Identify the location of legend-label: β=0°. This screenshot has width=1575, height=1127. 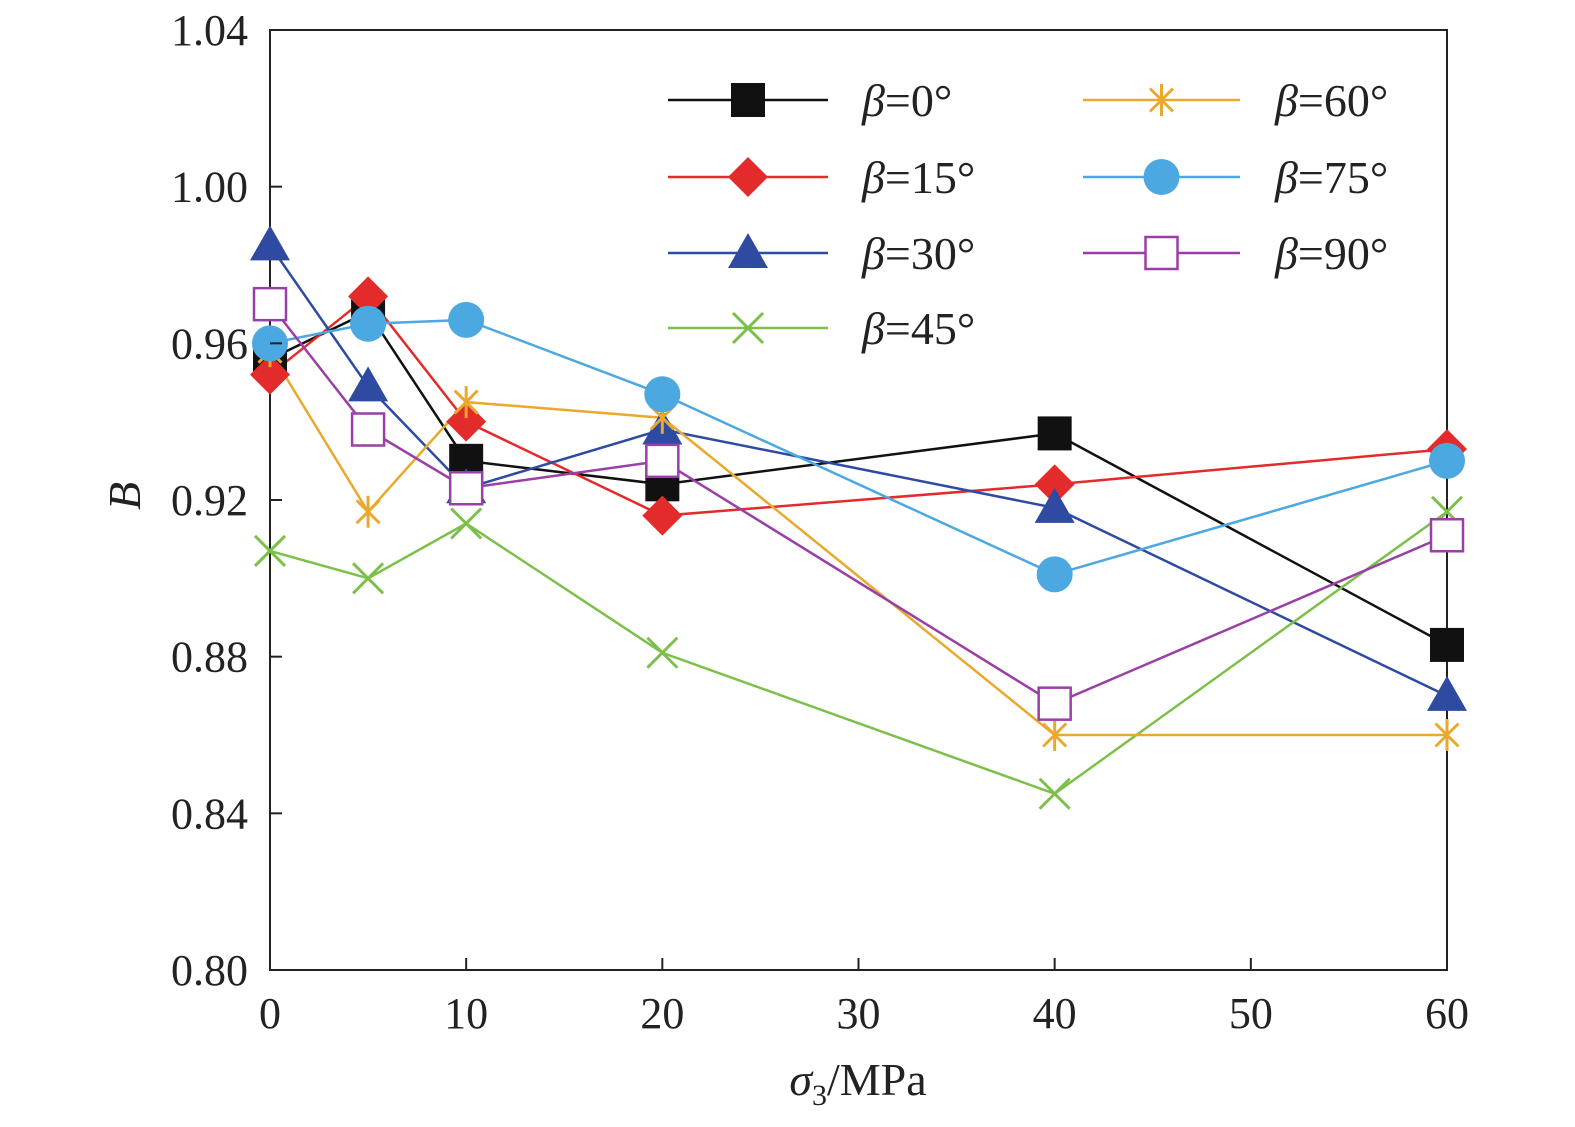
(906, 100).